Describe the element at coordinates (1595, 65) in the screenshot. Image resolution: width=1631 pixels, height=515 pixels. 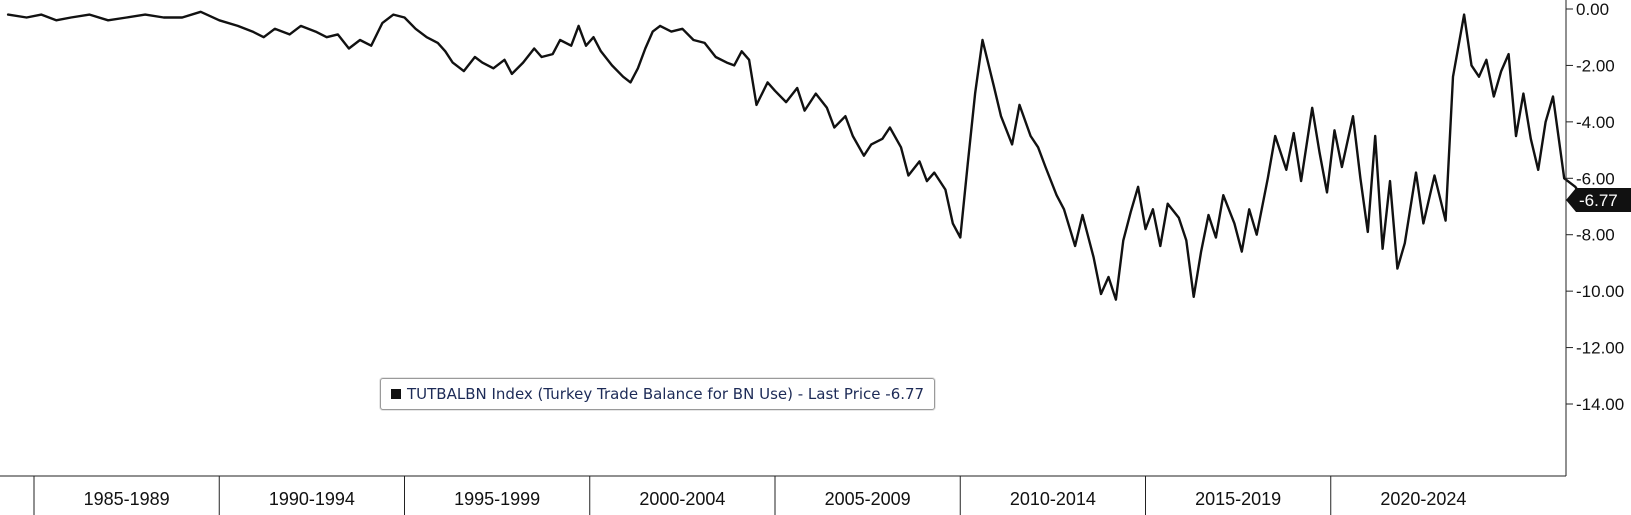
I see `y-tick-label: -2.00` at that location.